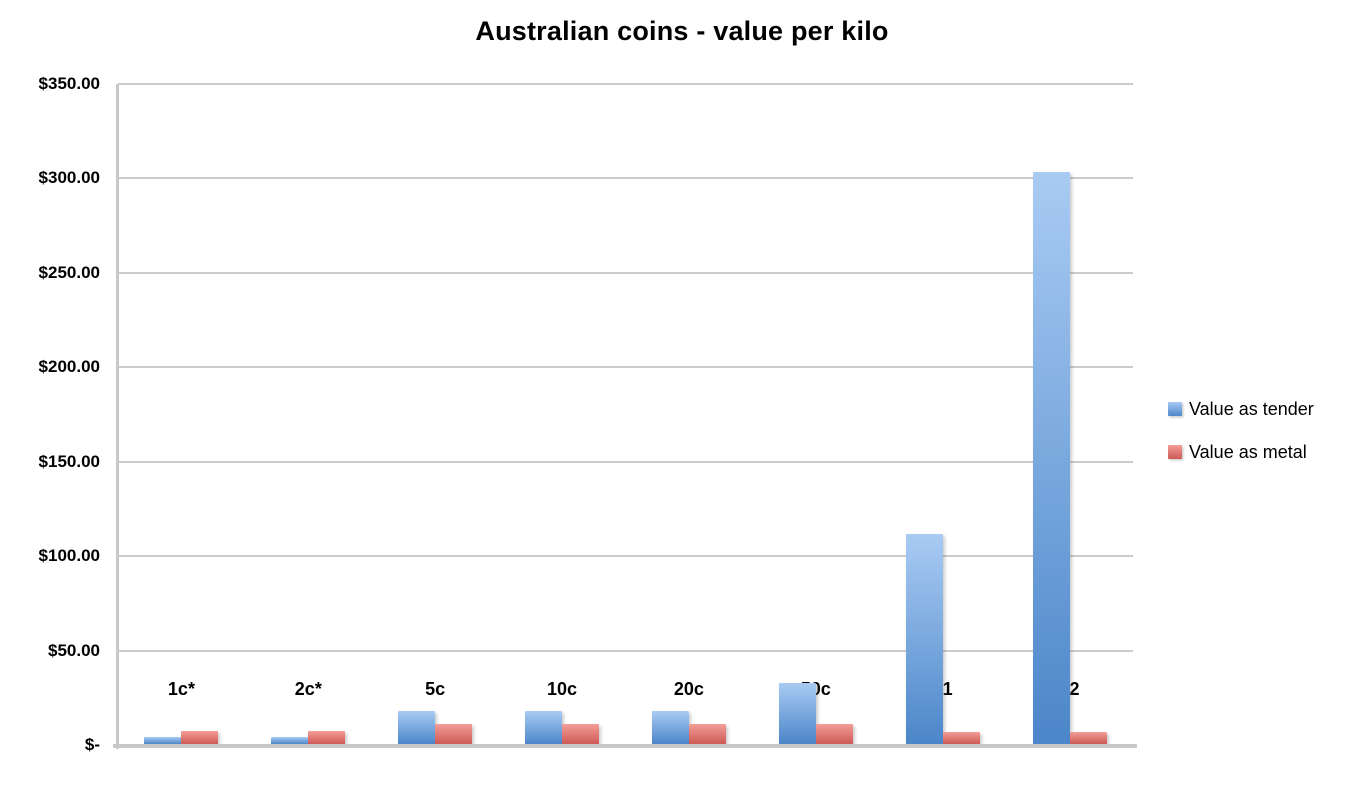  I want to click on y-tick-label: $250.00, so click(69, 272).